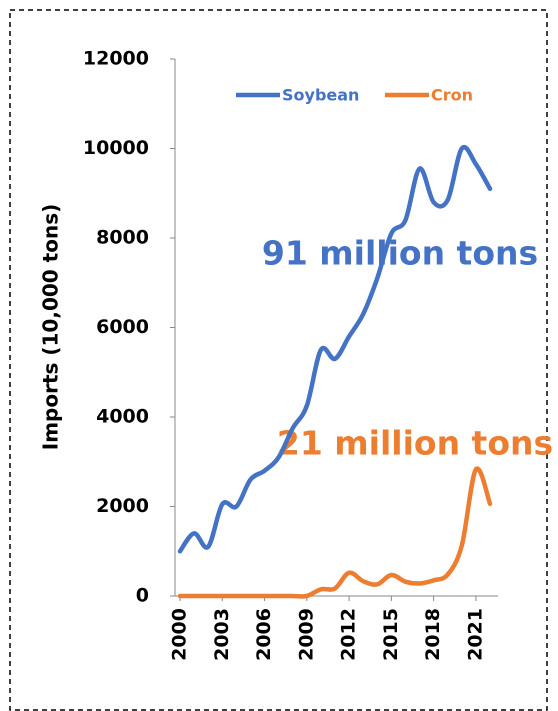 The image size is (558, 711). I want to click on x-tick-label: 2021, so click(475, 634).